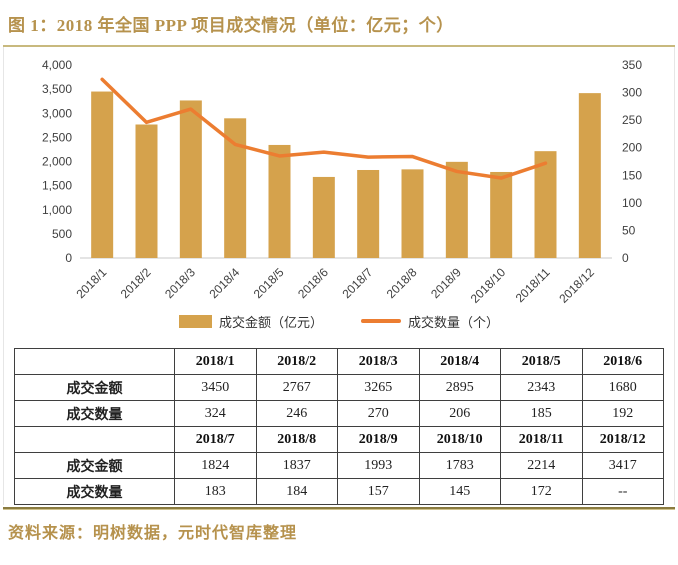 This screenshot has width=678, height=565. What do you see at coordinates (541, 491) in the screenshot?
I see `value-cell: 172` at bounding box center [541, 491].